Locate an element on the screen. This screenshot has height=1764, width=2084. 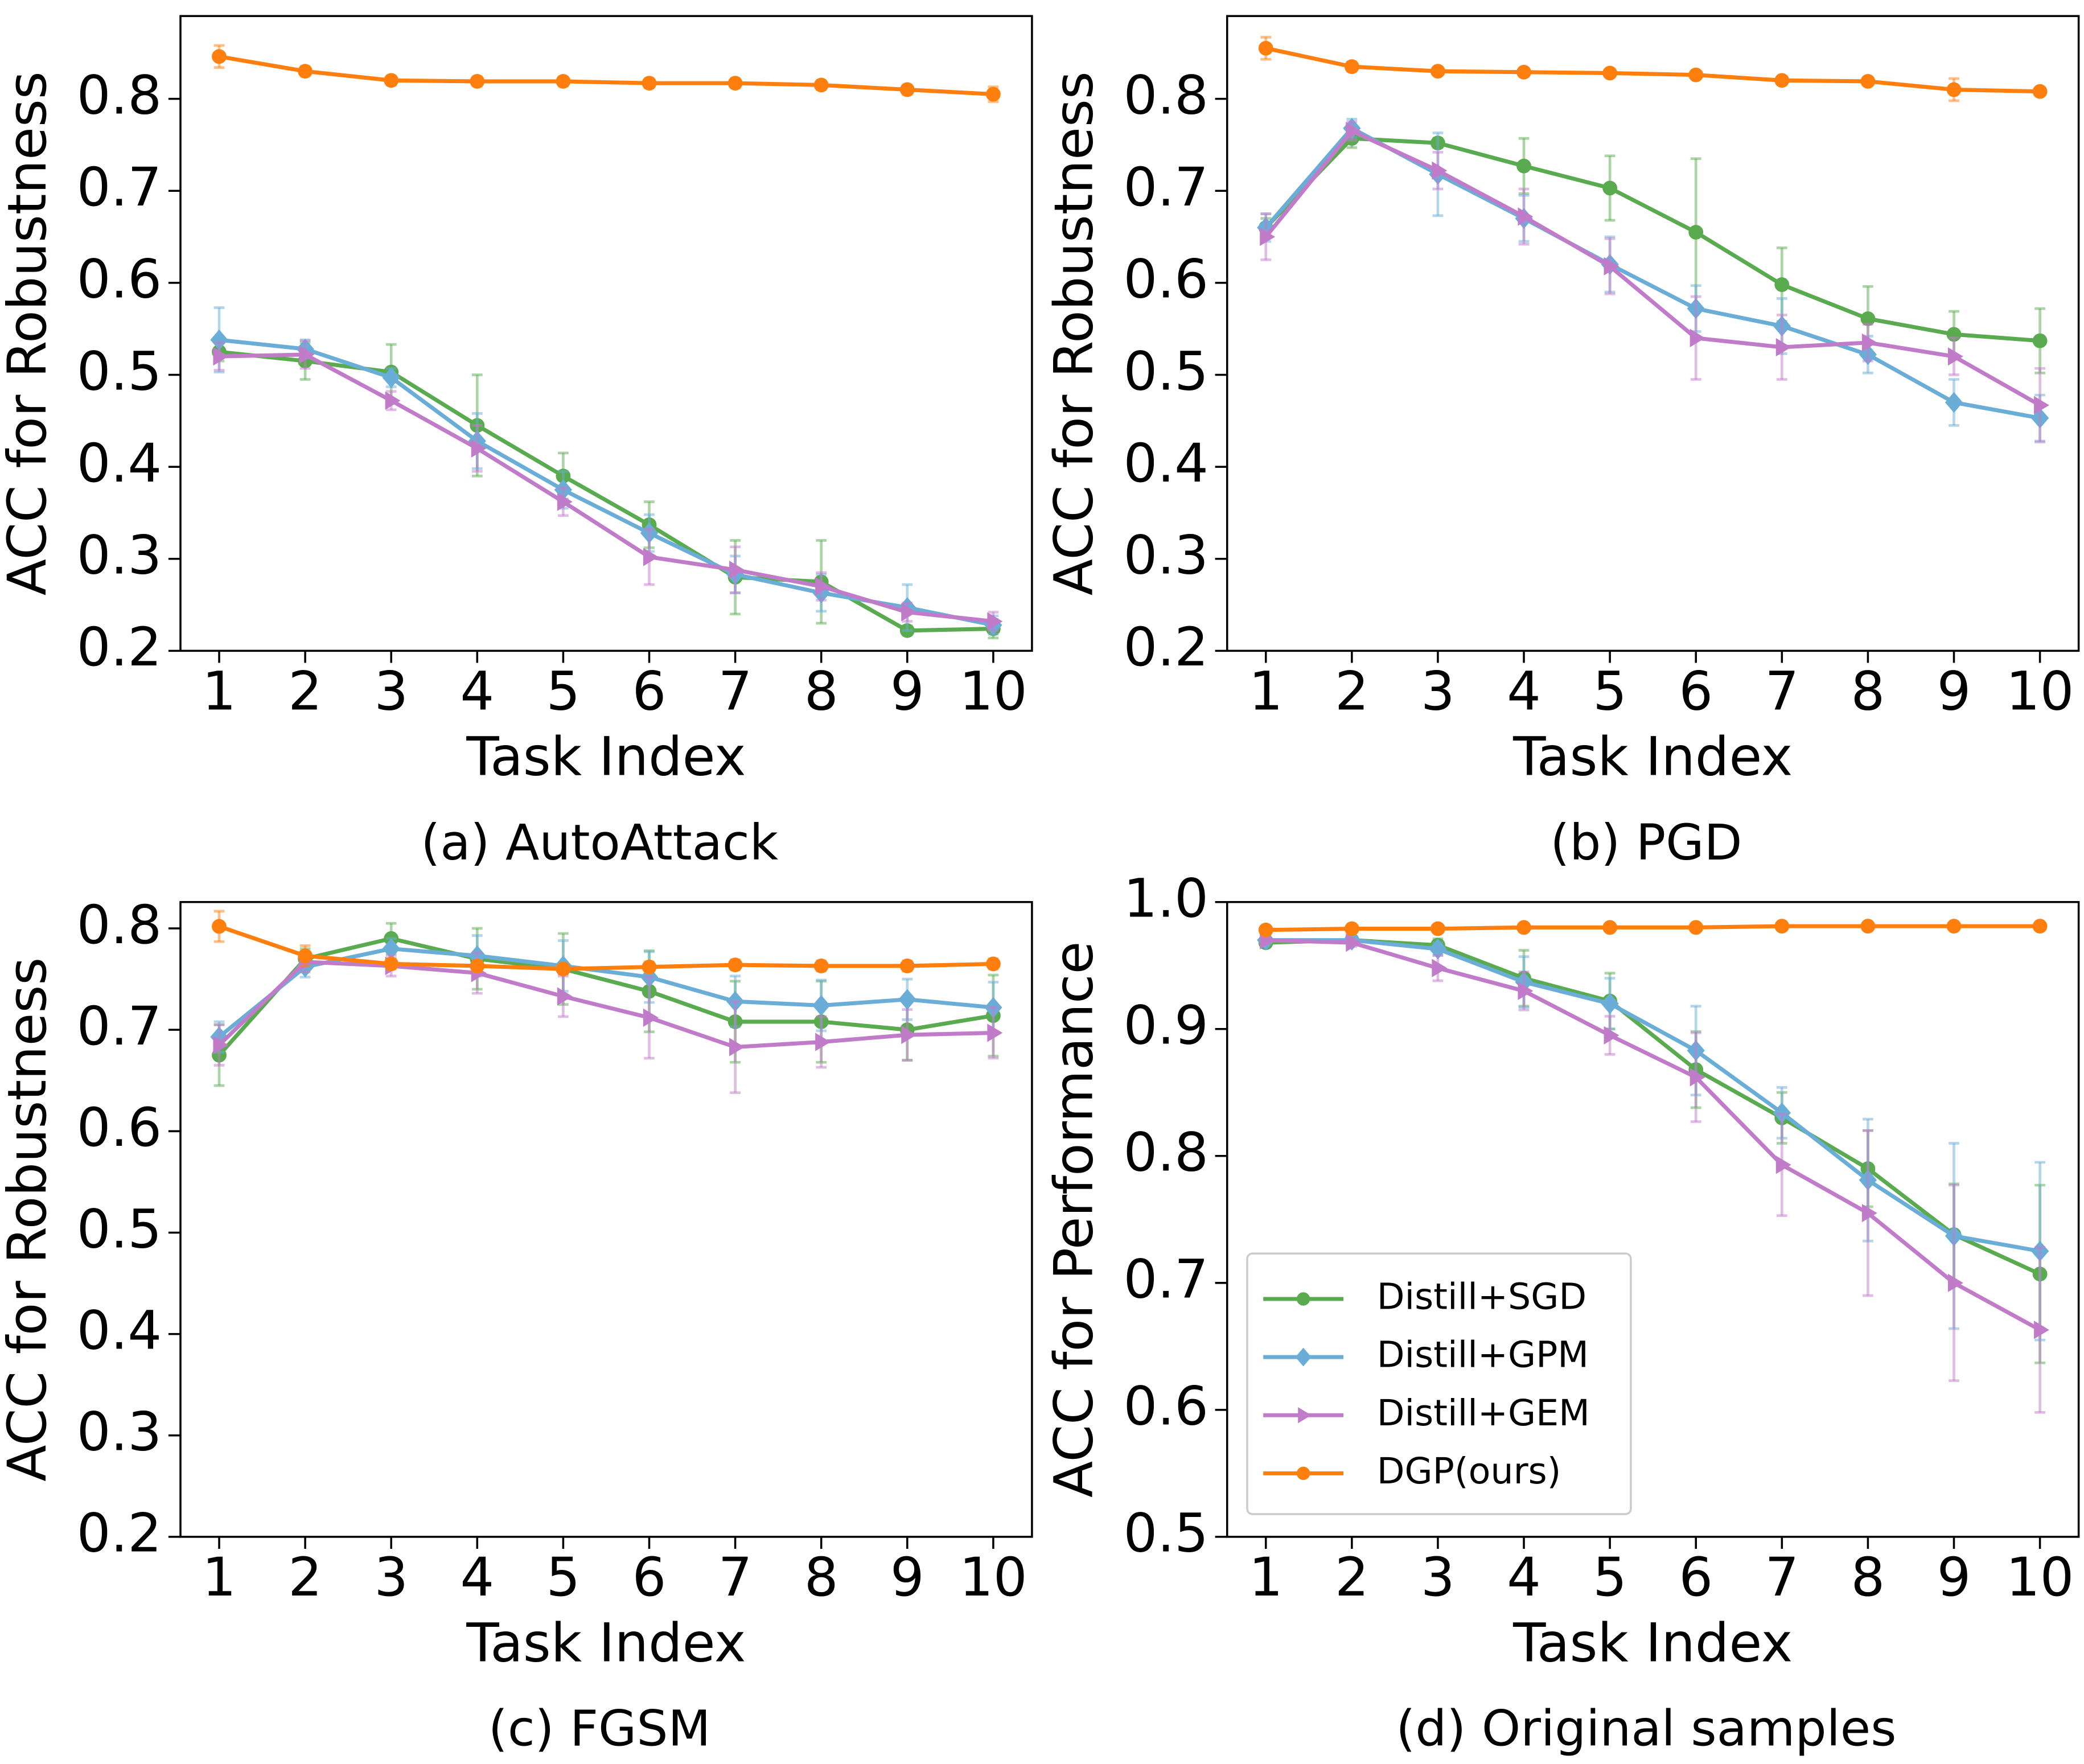
y-tick-label: 1.0 is located at coordinates (1166, 899).